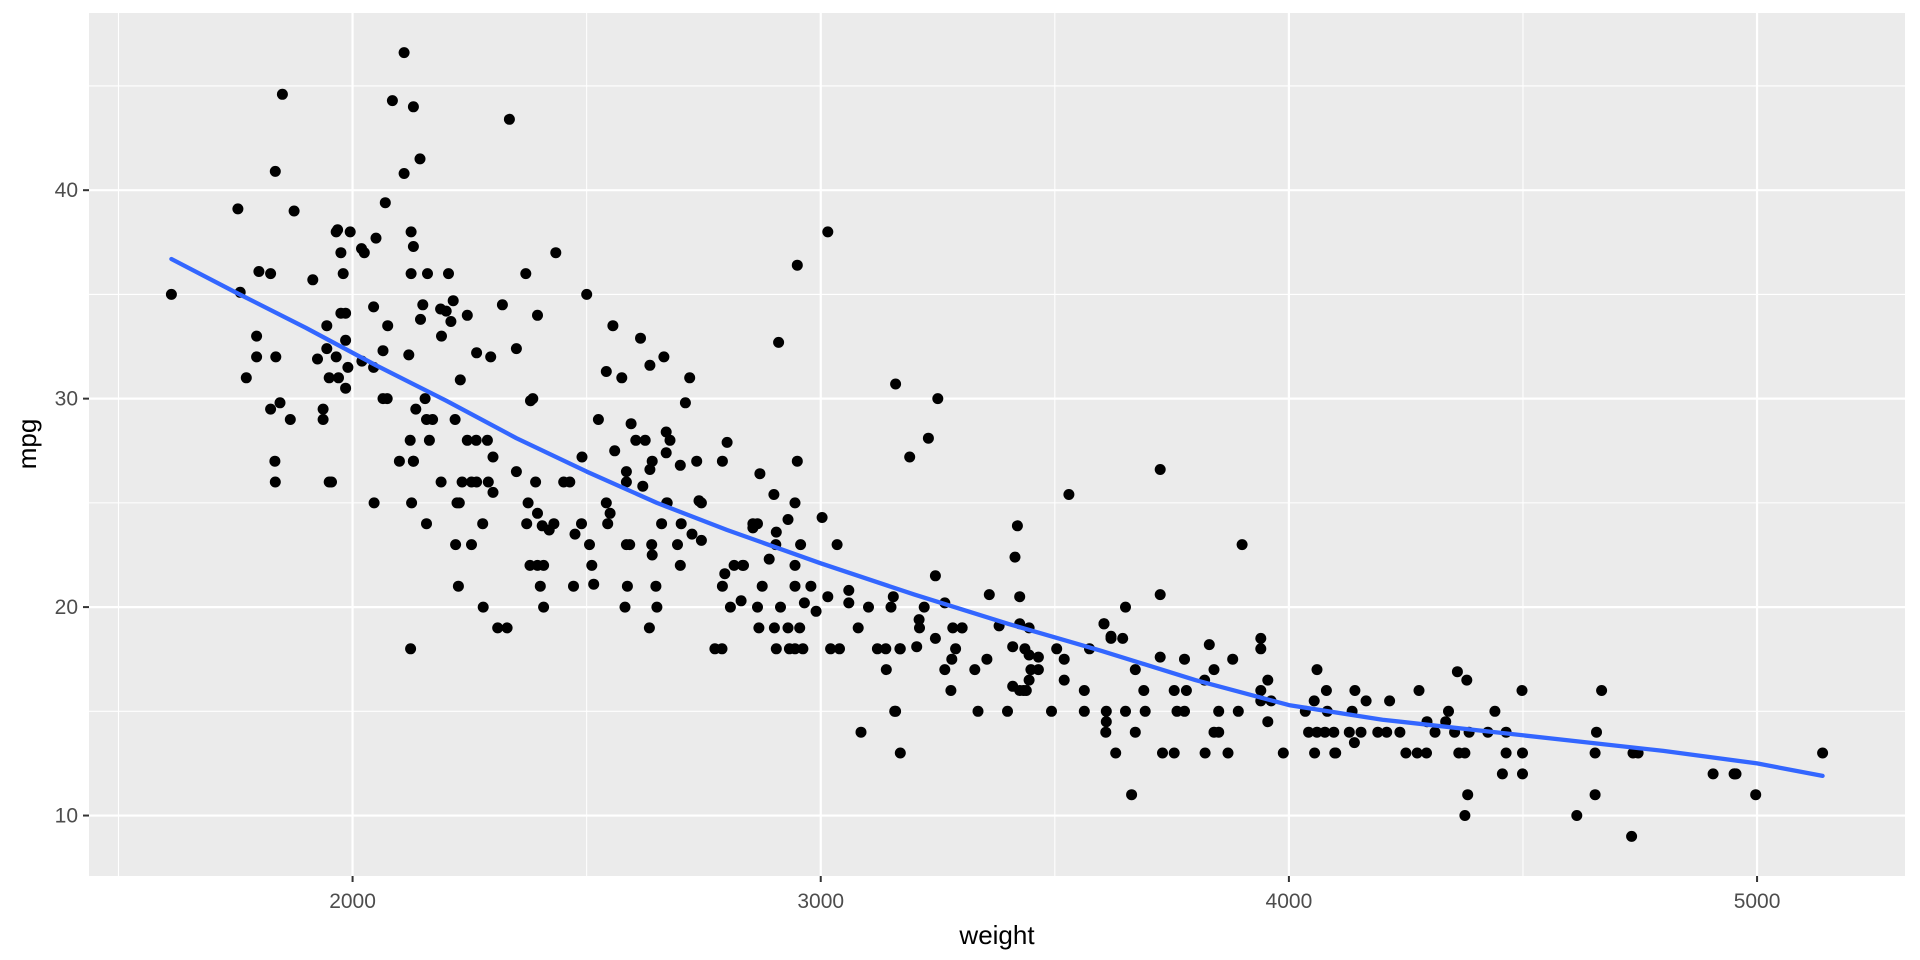 The height and width of the screenshot is (960, 1920). Describe the element at coordinates (997, 935) in the screenshot. I see `x-axis-title: weight` at that location.